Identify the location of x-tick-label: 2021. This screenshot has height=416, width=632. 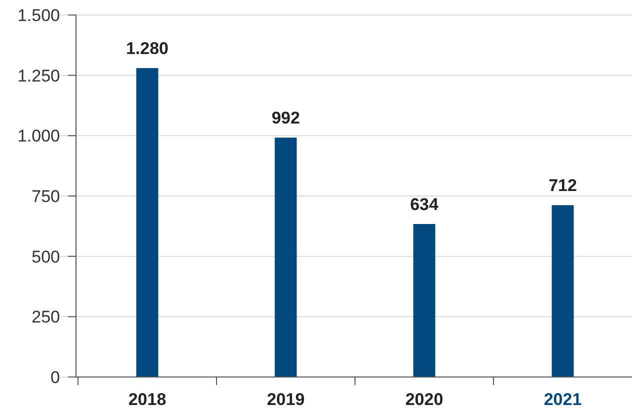
(563, 399).